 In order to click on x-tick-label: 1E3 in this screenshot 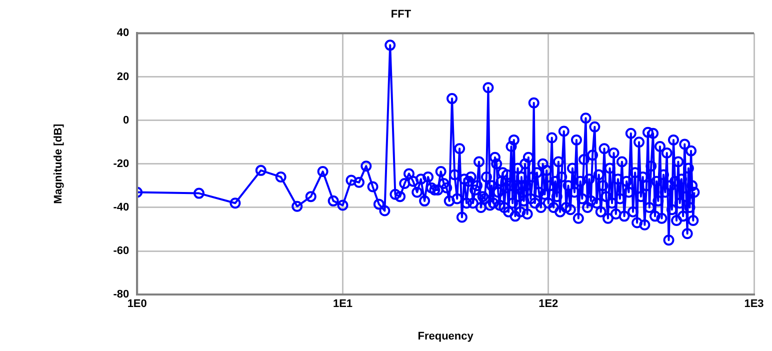, I will do `click(754, 304)`.